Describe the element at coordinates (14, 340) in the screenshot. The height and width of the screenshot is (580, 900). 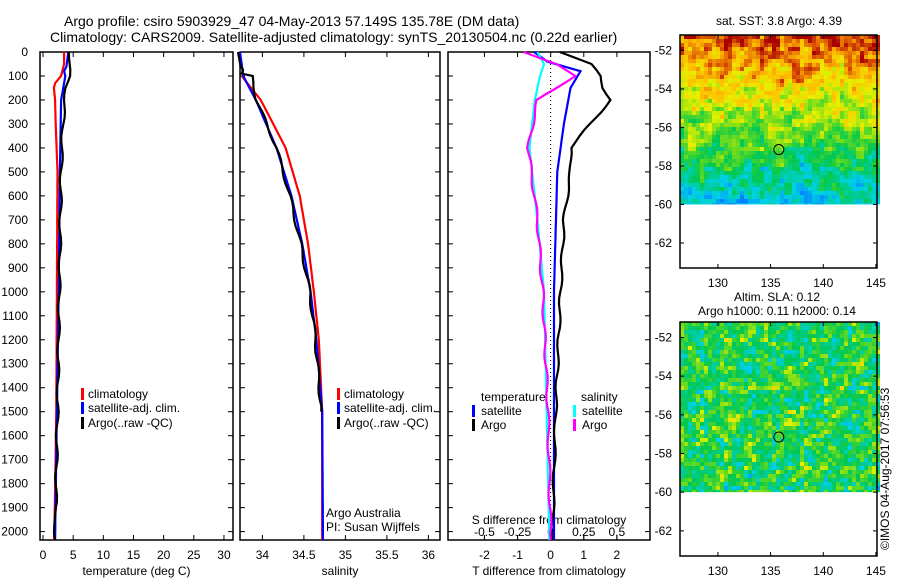
I see `y-tick-label: 1200` at that location.